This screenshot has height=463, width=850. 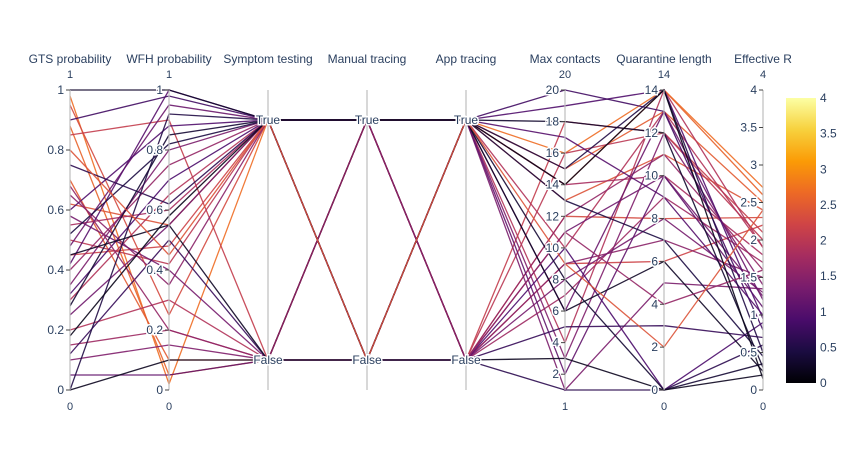 What do you see at coordinates (663, 232) in the screenshot?
I see `axis-quarantine-length: Quarantine length 14 00 2 4 6 8 10 12 14` at bounding box center [663, 232].